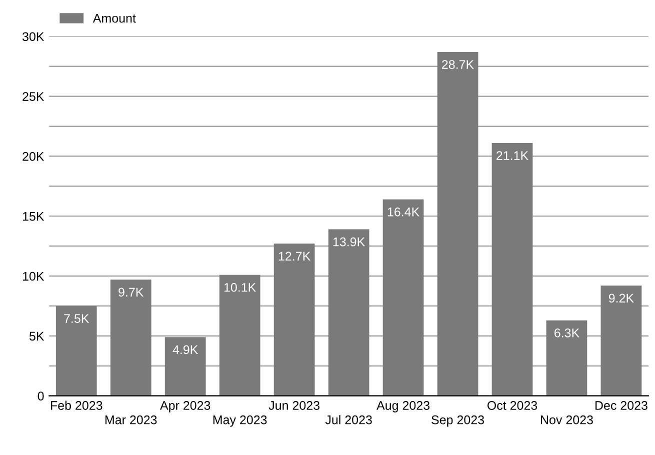 The image size is (655, 455). I want to click on x-tick-label: Dec 2023, so click(621, 405).